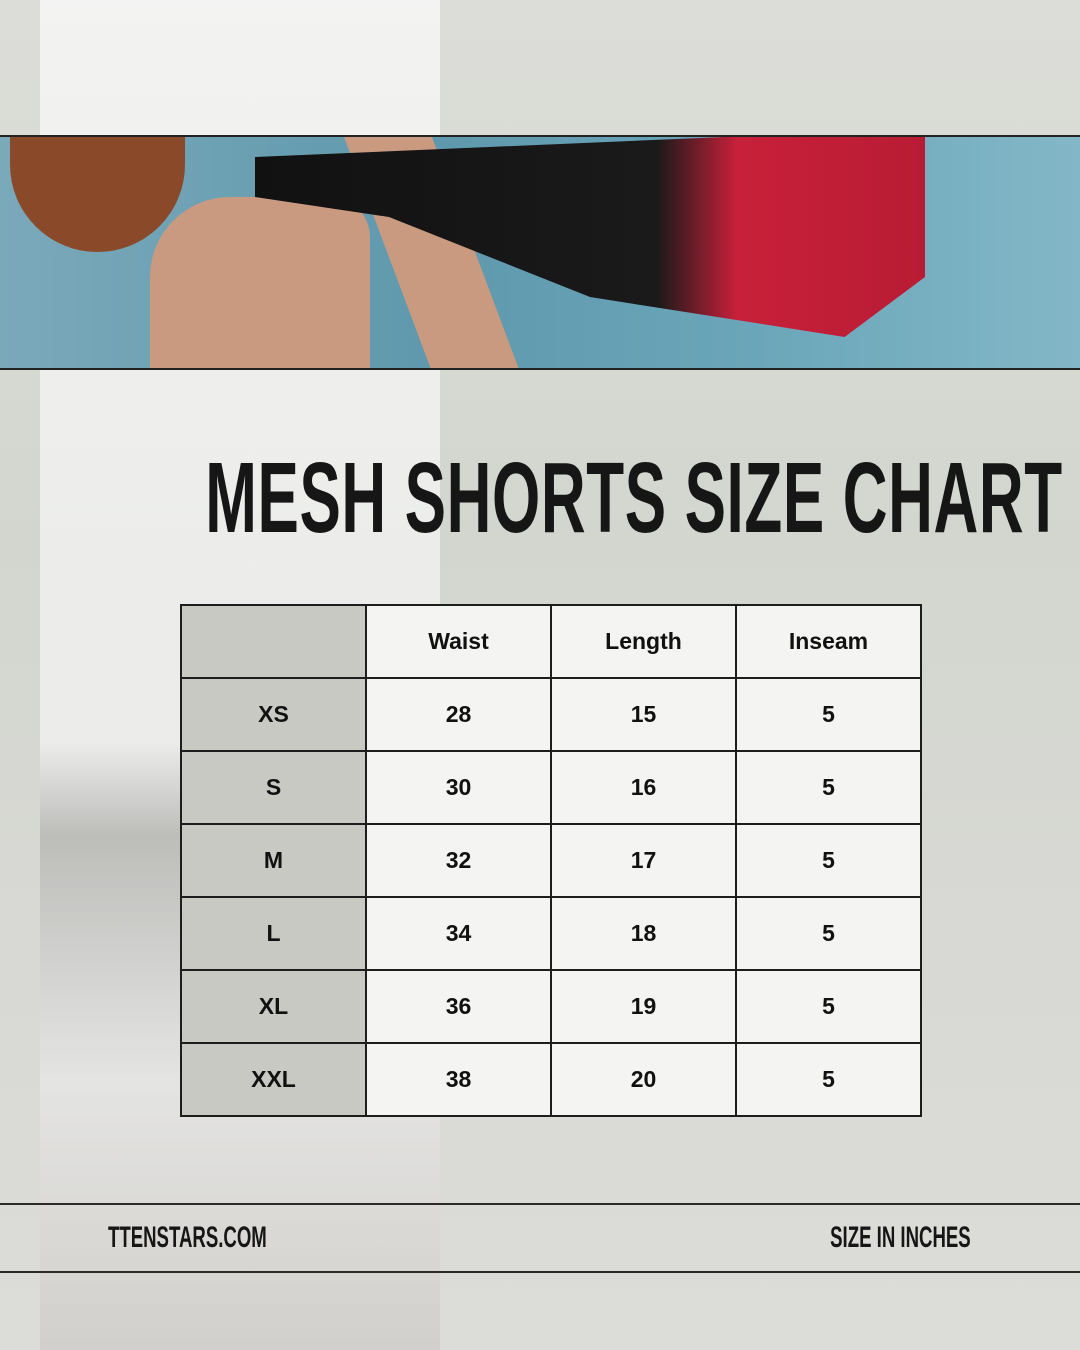 This screenshot has height=1350, width=1080. I want to click on table-header-row: Waist Length Inseam, so click(551, 641).